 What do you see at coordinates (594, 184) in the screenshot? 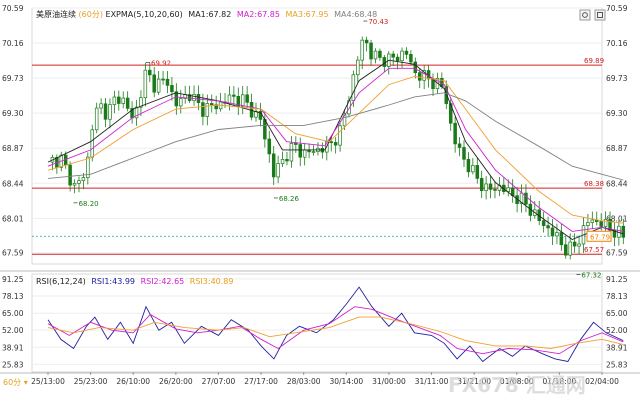
I see `level-label: 68.38` at bounding box center [594, 184].